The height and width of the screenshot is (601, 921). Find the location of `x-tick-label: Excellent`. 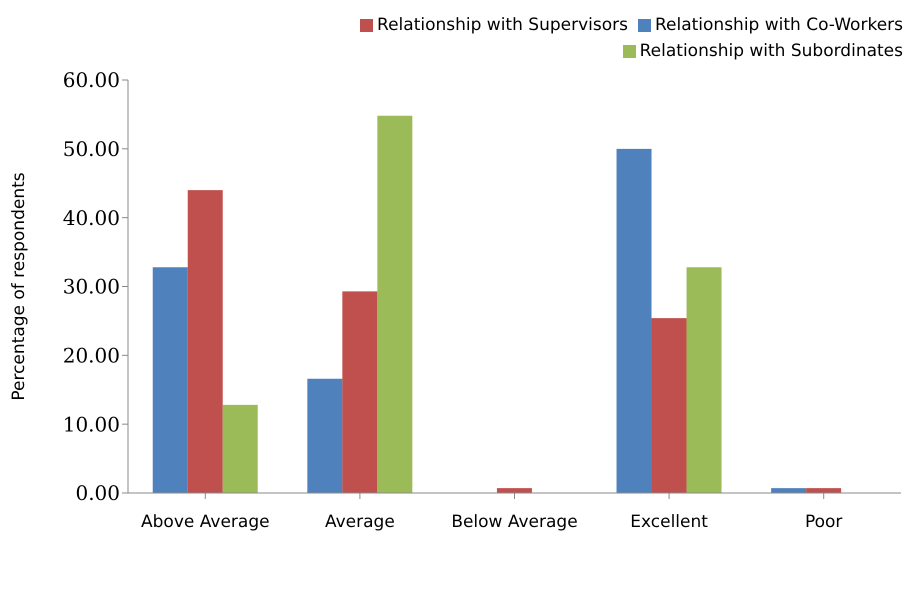

x-tick-label: Excellent is located at coordinates (669, 522).